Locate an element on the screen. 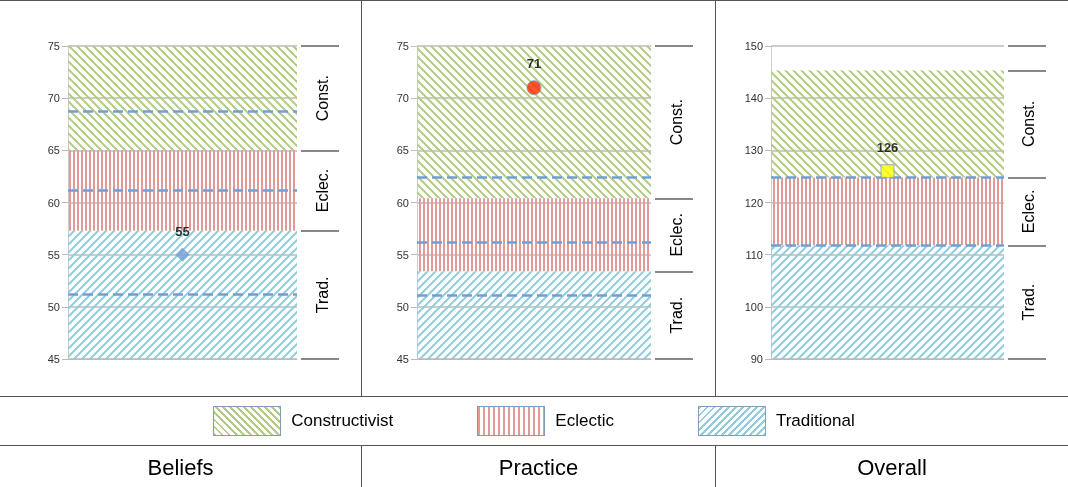 This screenshot has height=487, width=1068. y-tick-label: 130 is located at coordinates (753, 150).